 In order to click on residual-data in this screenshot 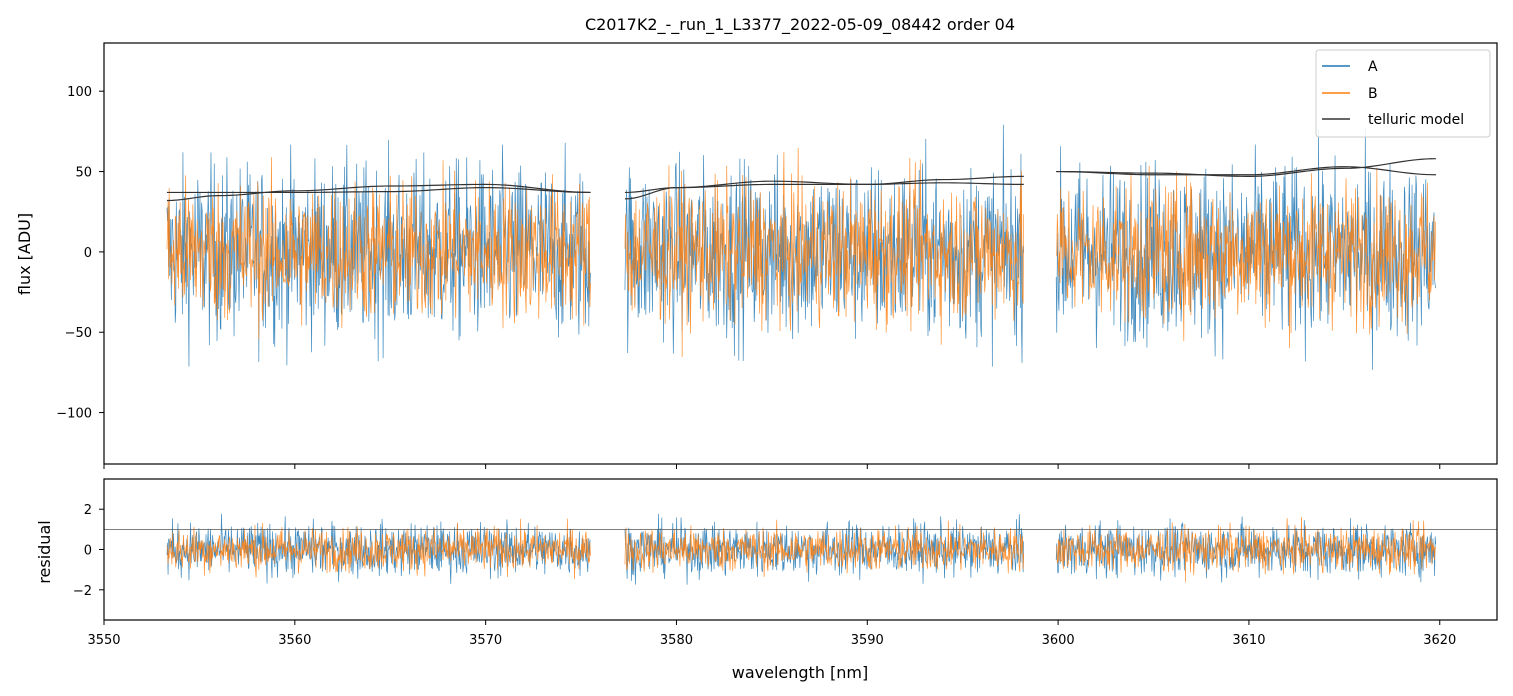, I will do `click(800, 549)`.